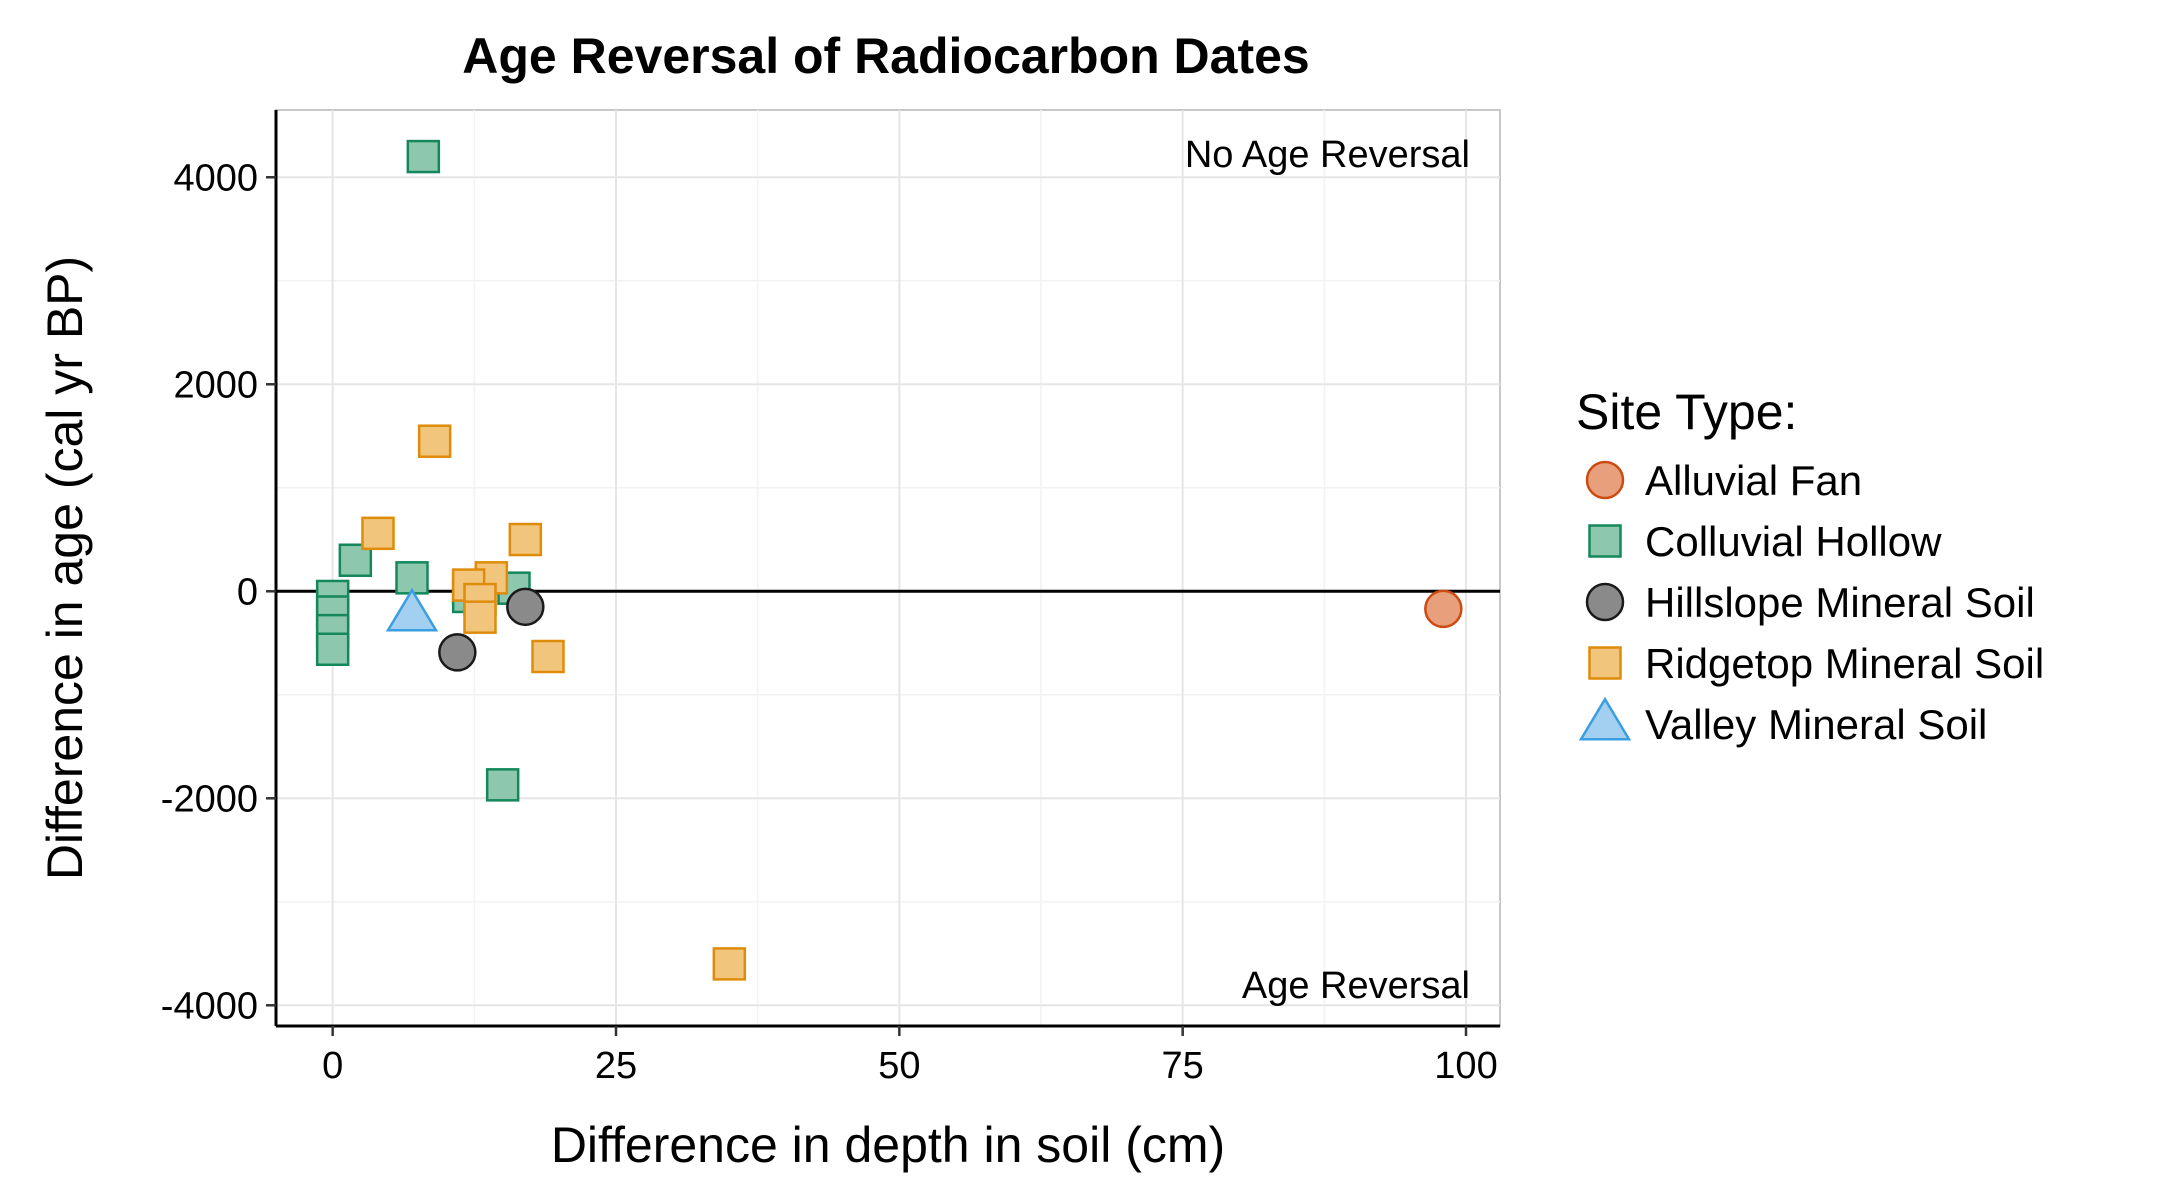 This screenshot has height=1200, width=2160. What do you see at coordinates (65, 568) in the screenshot?
I see `y-axis-title: Difference in age (cal yr BP)` at bounding box center [65, 568].